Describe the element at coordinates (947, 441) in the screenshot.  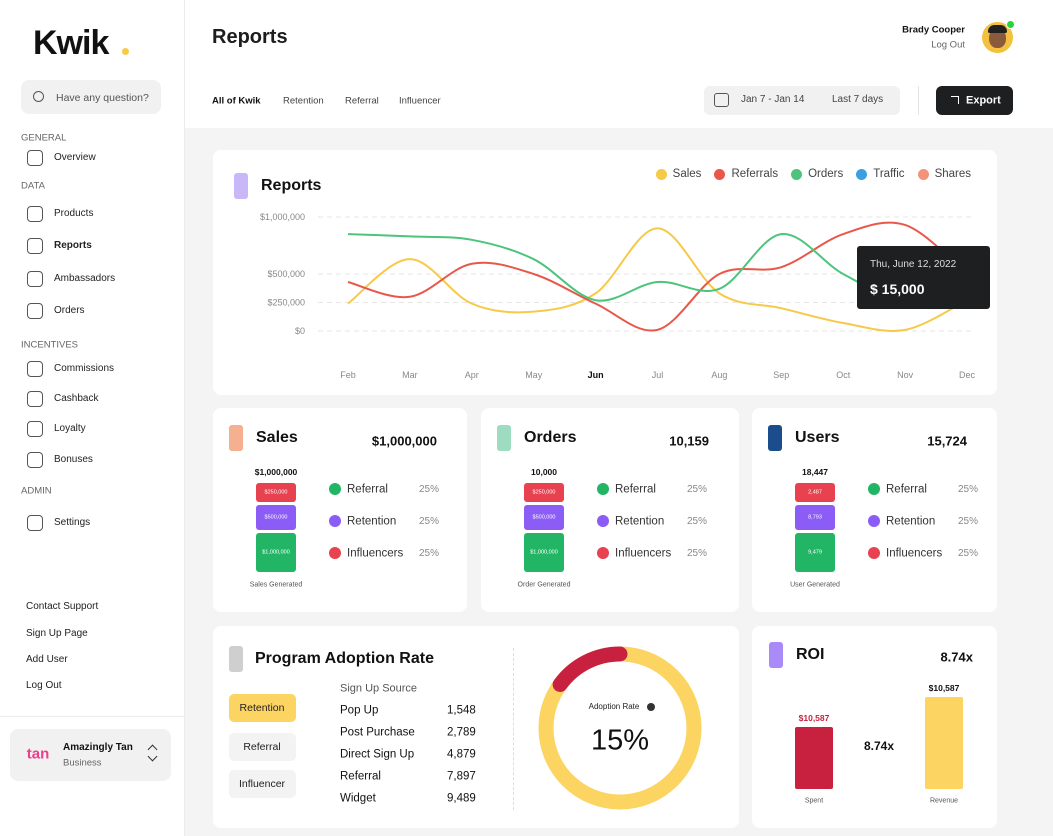
I see `stat-total: 15,724` at that location.